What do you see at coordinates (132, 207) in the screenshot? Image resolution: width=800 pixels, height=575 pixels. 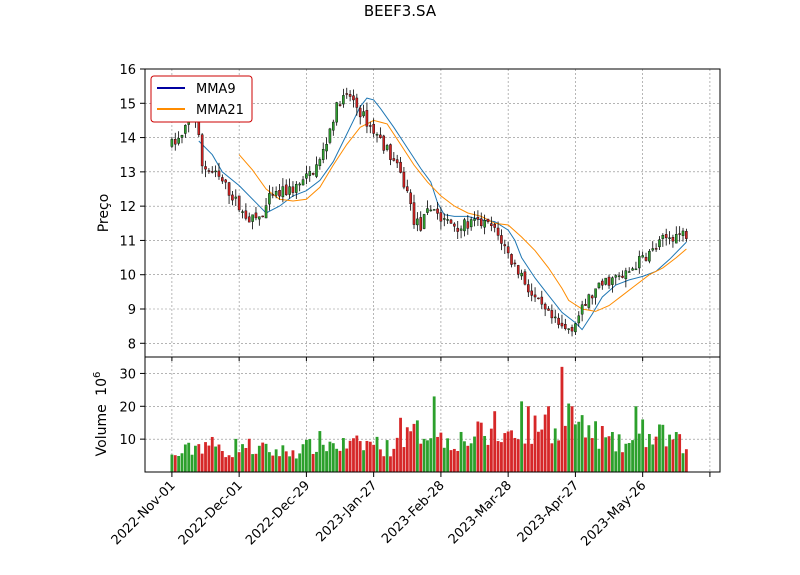 I see `price-y-ticks: 8 9 10 11 12 13 14 15 16` at bounding box center [132, 207].